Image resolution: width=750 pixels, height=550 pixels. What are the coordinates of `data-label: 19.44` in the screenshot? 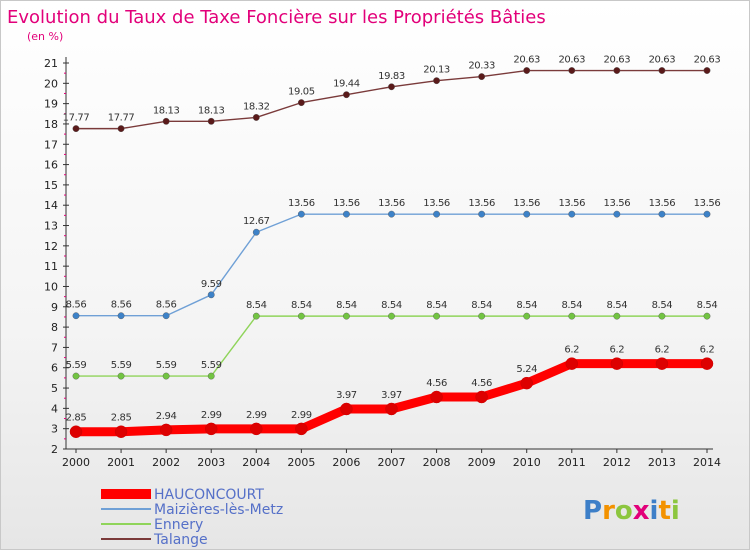 It's located at (346, 84).